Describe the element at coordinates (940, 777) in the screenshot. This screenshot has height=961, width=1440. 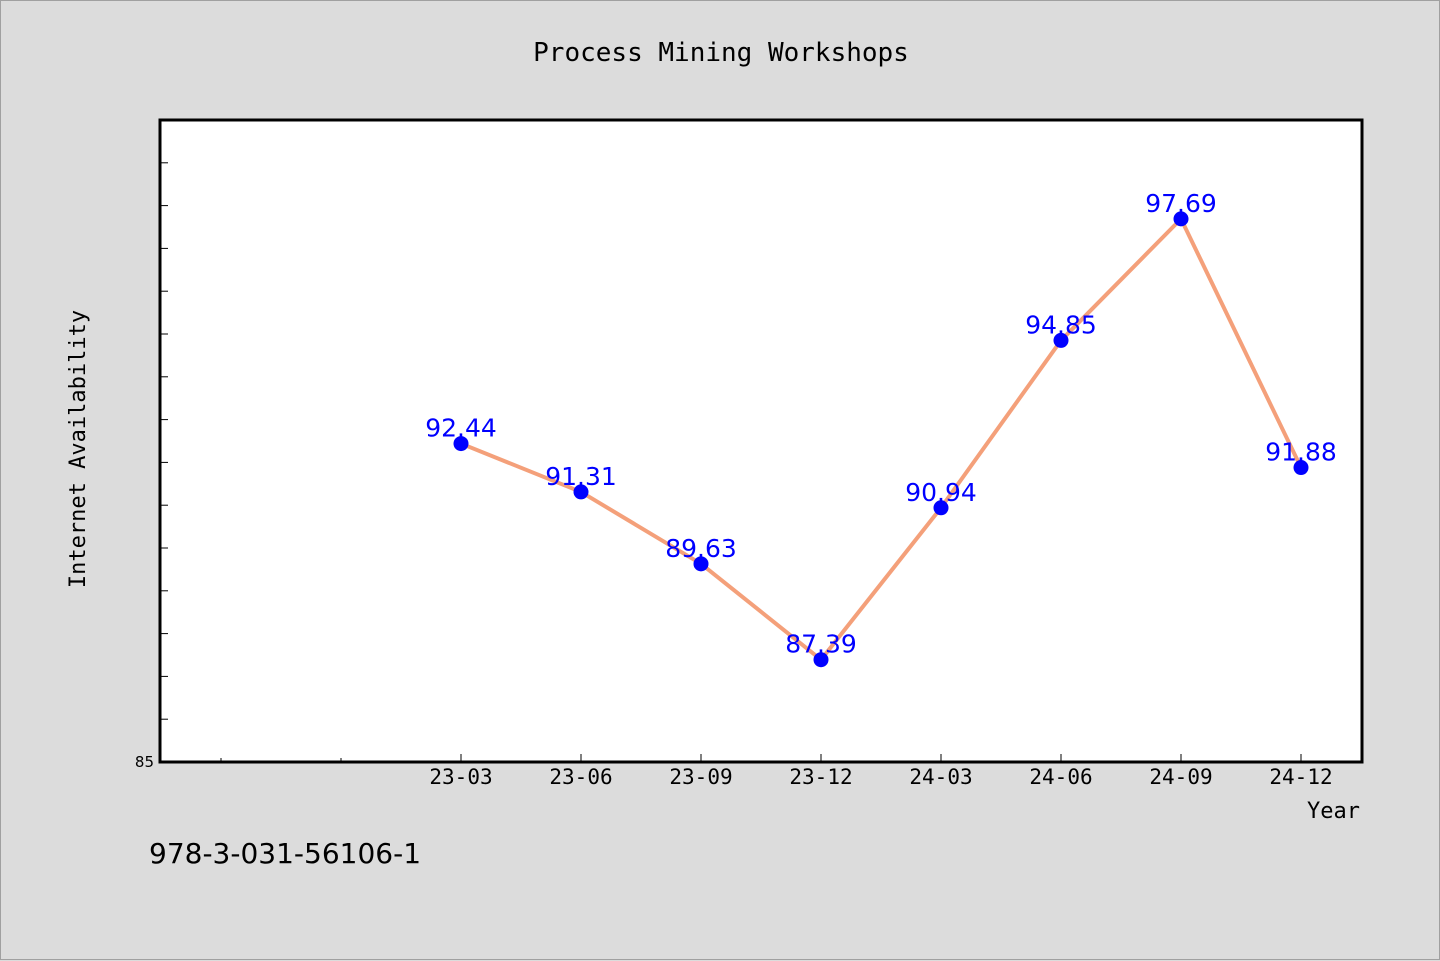
I see `x-tick-label: 24-03` at that location.